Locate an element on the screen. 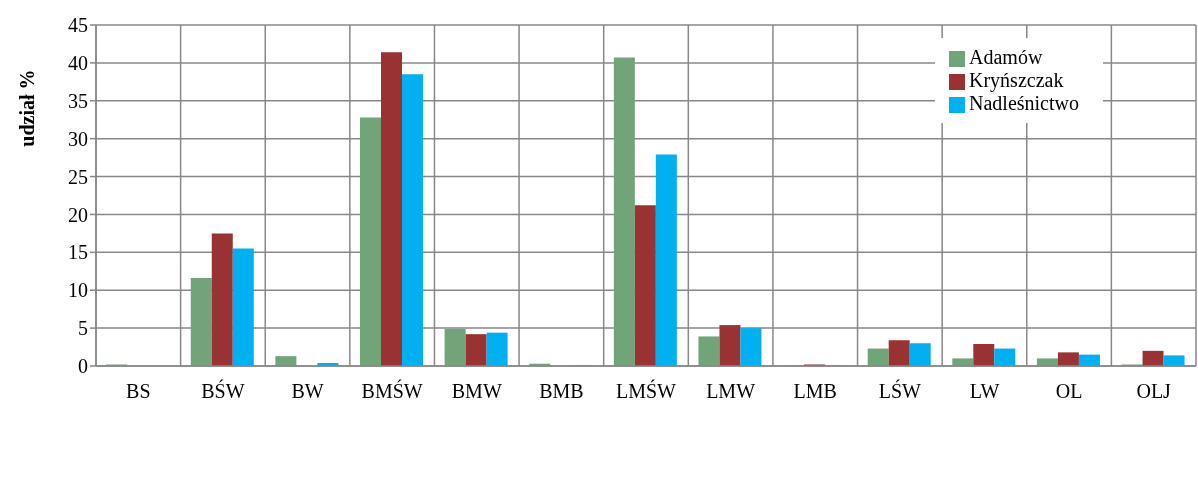 This screenshot has height=496, width=1198. legend-label: Kryńszczak is located at coordinates (1016, 80).